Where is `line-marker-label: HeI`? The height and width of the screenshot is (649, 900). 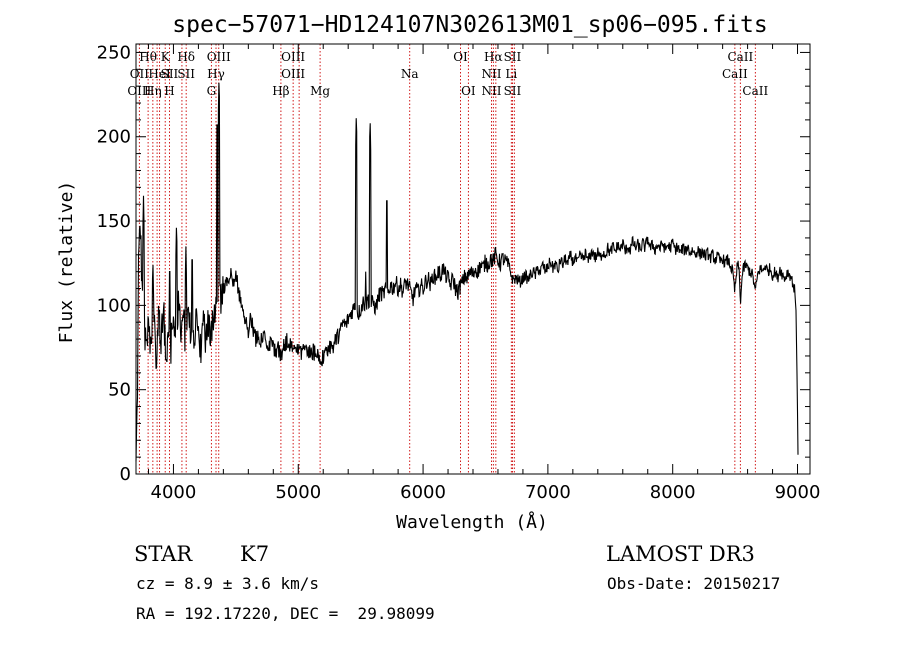
line-marker-label: HeI is located at coordinates (159, 74).